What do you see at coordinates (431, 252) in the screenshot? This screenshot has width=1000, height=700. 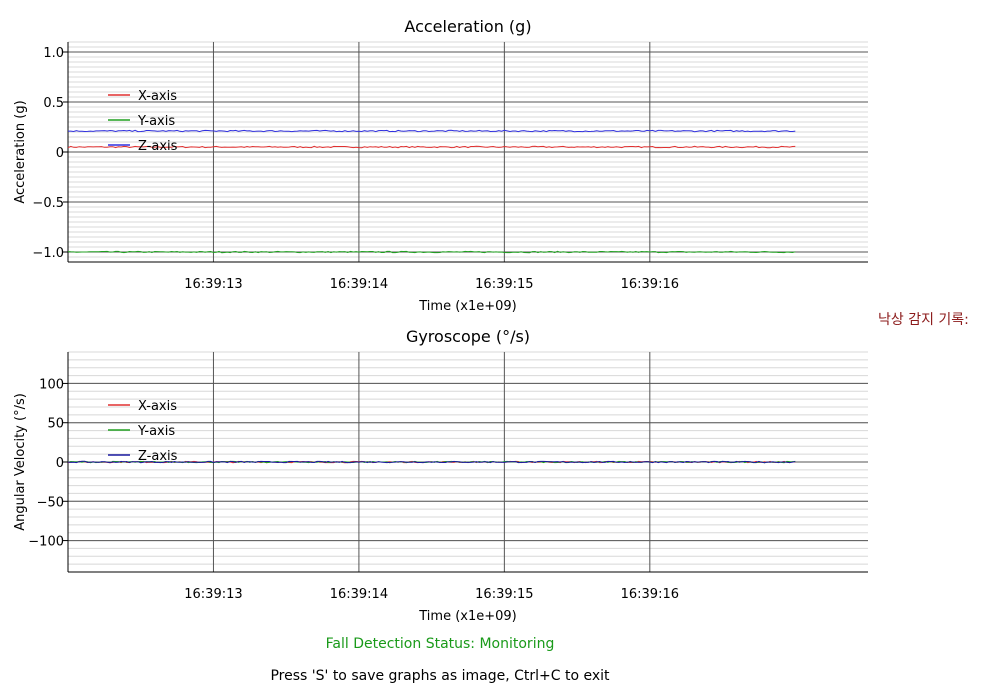 I see `series-line-y-axis` at bounding box center [431, 252].